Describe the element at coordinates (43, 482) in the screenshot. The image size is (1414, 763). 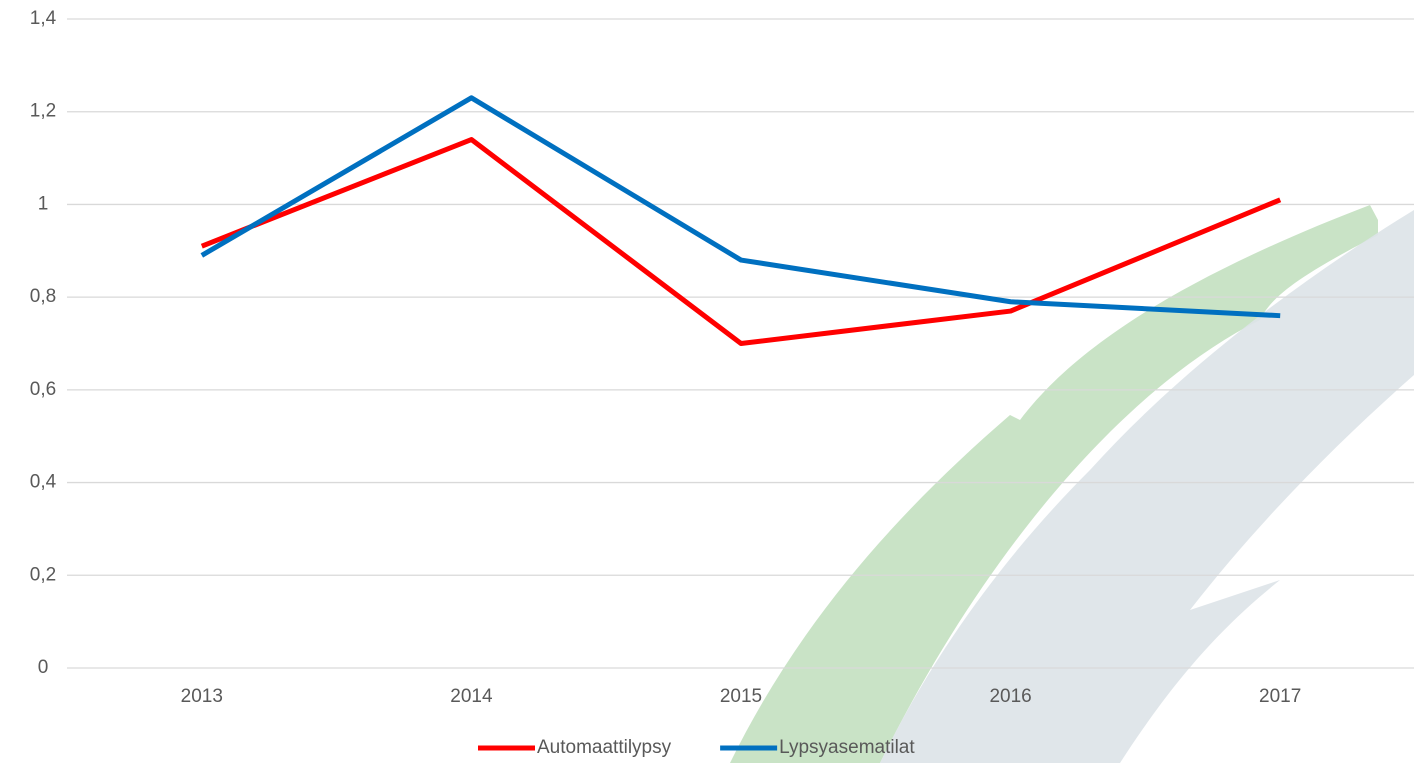
I see `y-tick-label: 0,4` at that location.